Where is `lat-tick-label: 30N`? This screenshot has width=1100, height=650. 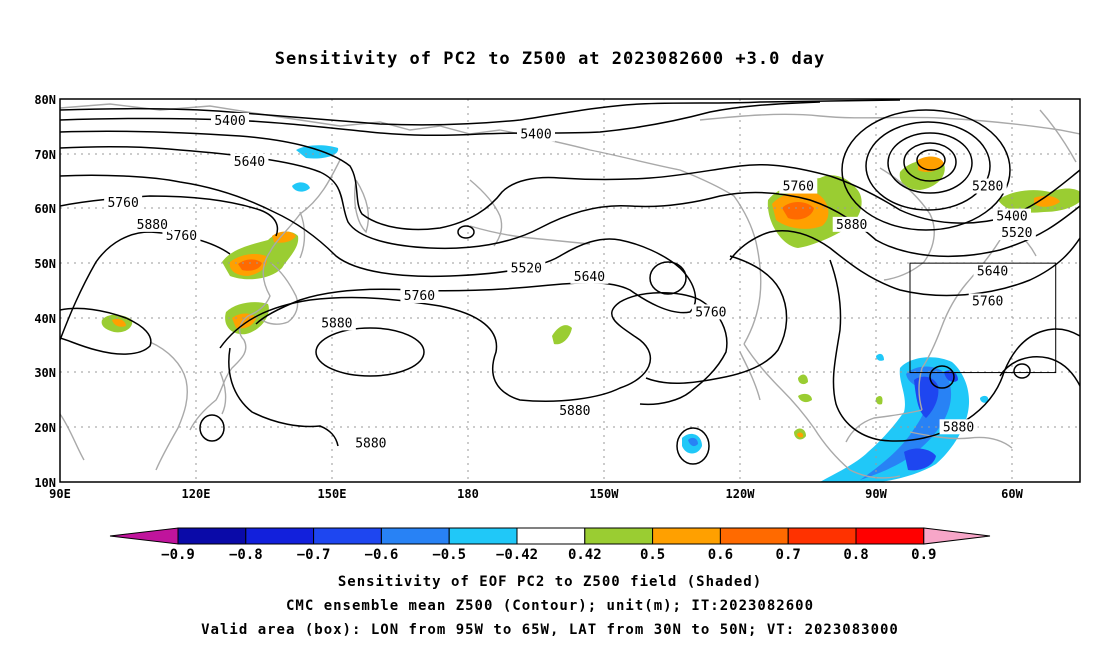 lat-tick-label: 30N is located at coordinates (45, 373).